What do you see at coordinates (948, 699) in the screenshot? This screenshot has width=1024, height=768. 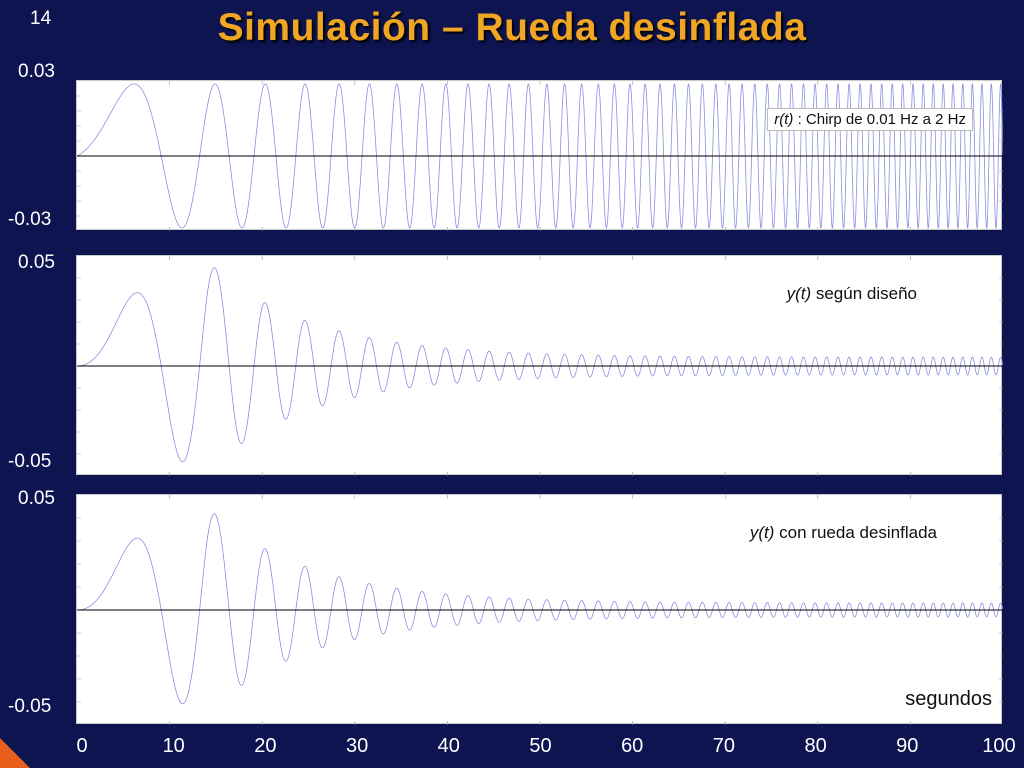 I see `x-axis-unit-label: segundos` at bounding box center [948, 699].